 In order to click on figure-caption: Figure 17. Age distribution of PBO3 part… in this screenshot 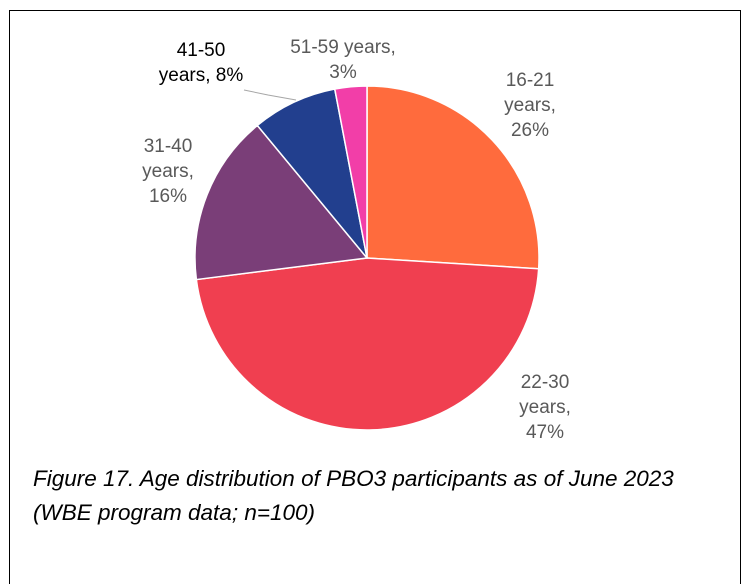, I will do `click(353, 495)`.